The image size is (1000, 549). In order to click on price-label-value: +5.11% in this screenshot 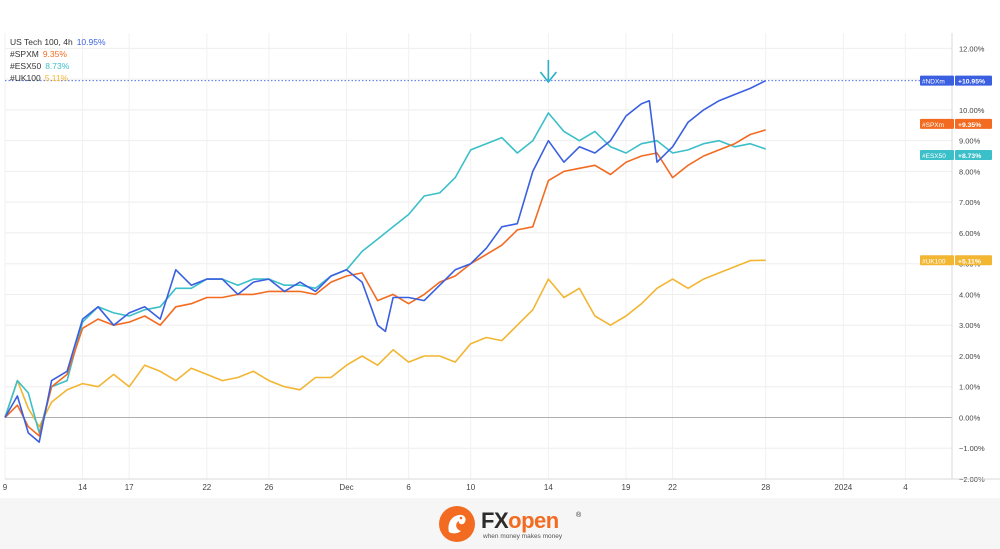, I will do `click(969, 261)`.